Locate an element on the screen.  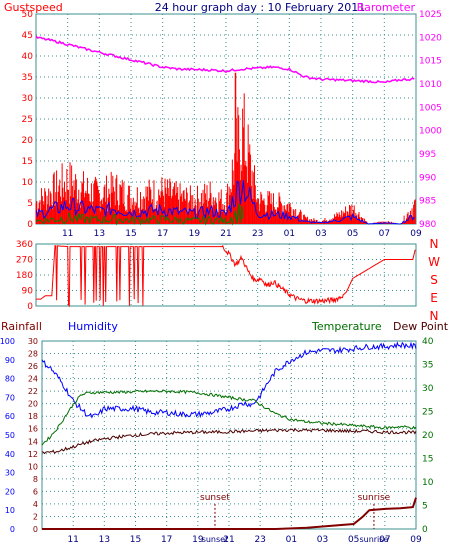
humidity-axis-tick: 100 is located at coordinates (7, 341).